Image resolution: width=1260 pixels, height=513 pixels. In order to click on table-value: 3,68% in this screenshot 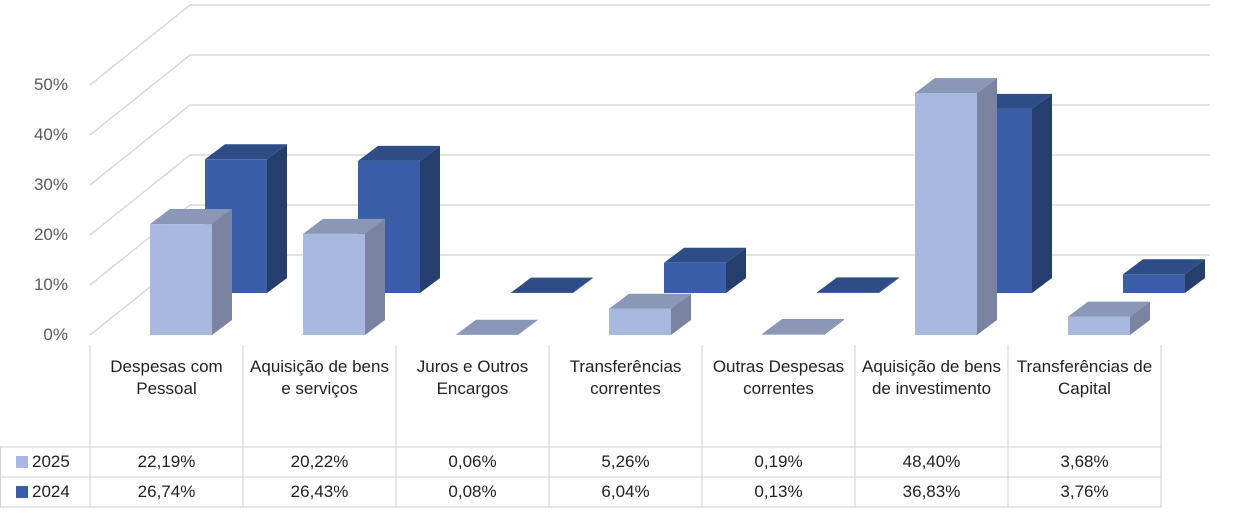, I will do `click(1084, 461)`.